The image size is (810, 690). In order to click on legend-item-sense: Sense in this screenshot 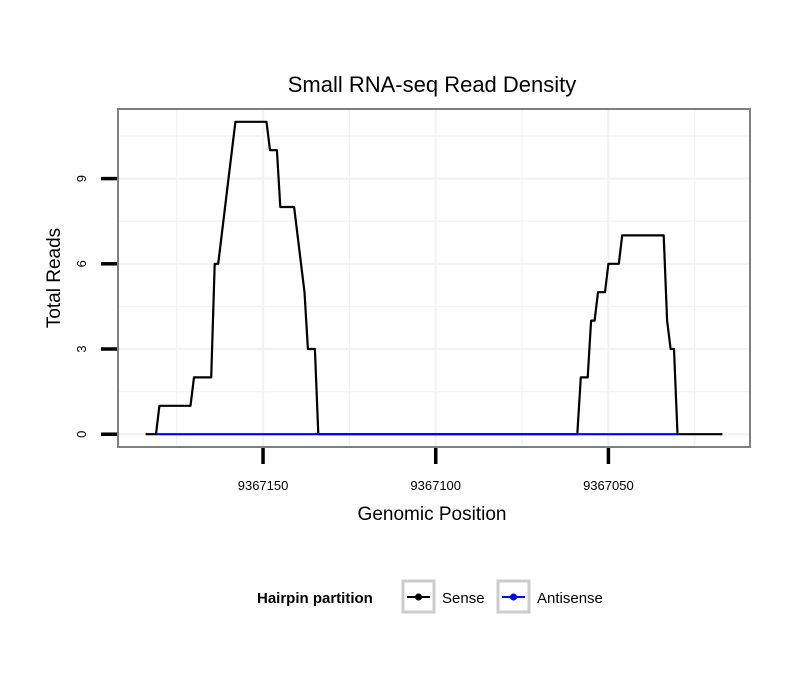, I will do `click(443, 596)`.